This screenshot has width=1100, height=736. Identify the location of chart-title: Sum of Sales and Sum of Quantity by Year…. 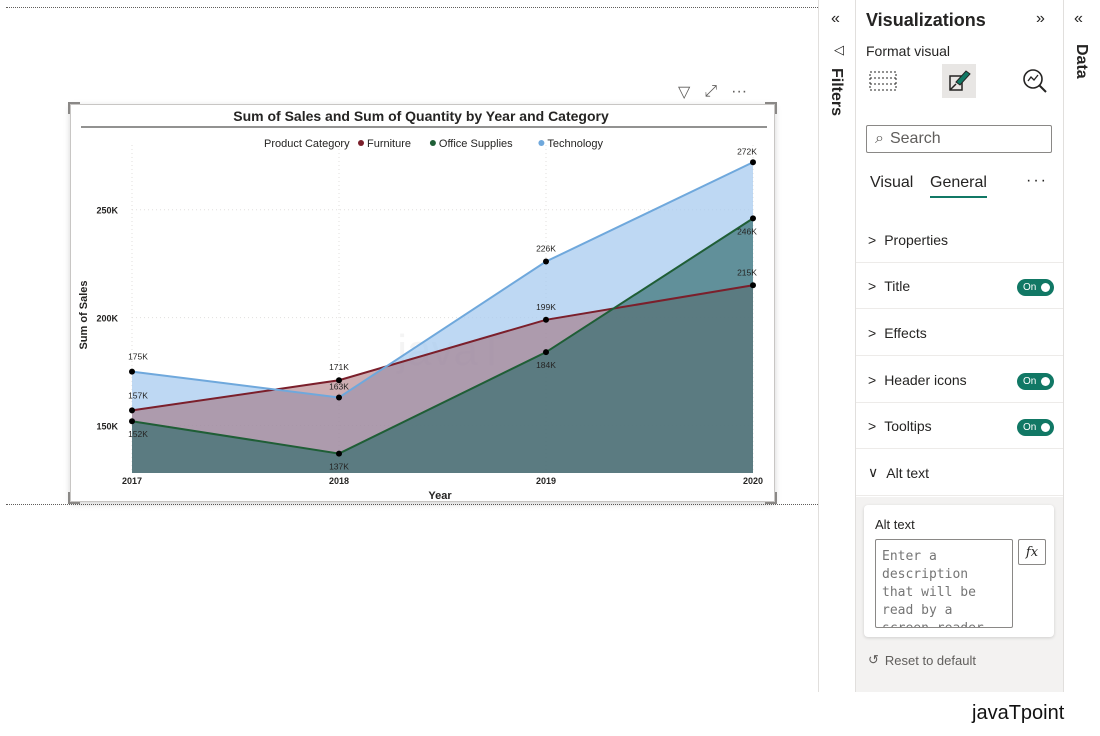
(421, 116).